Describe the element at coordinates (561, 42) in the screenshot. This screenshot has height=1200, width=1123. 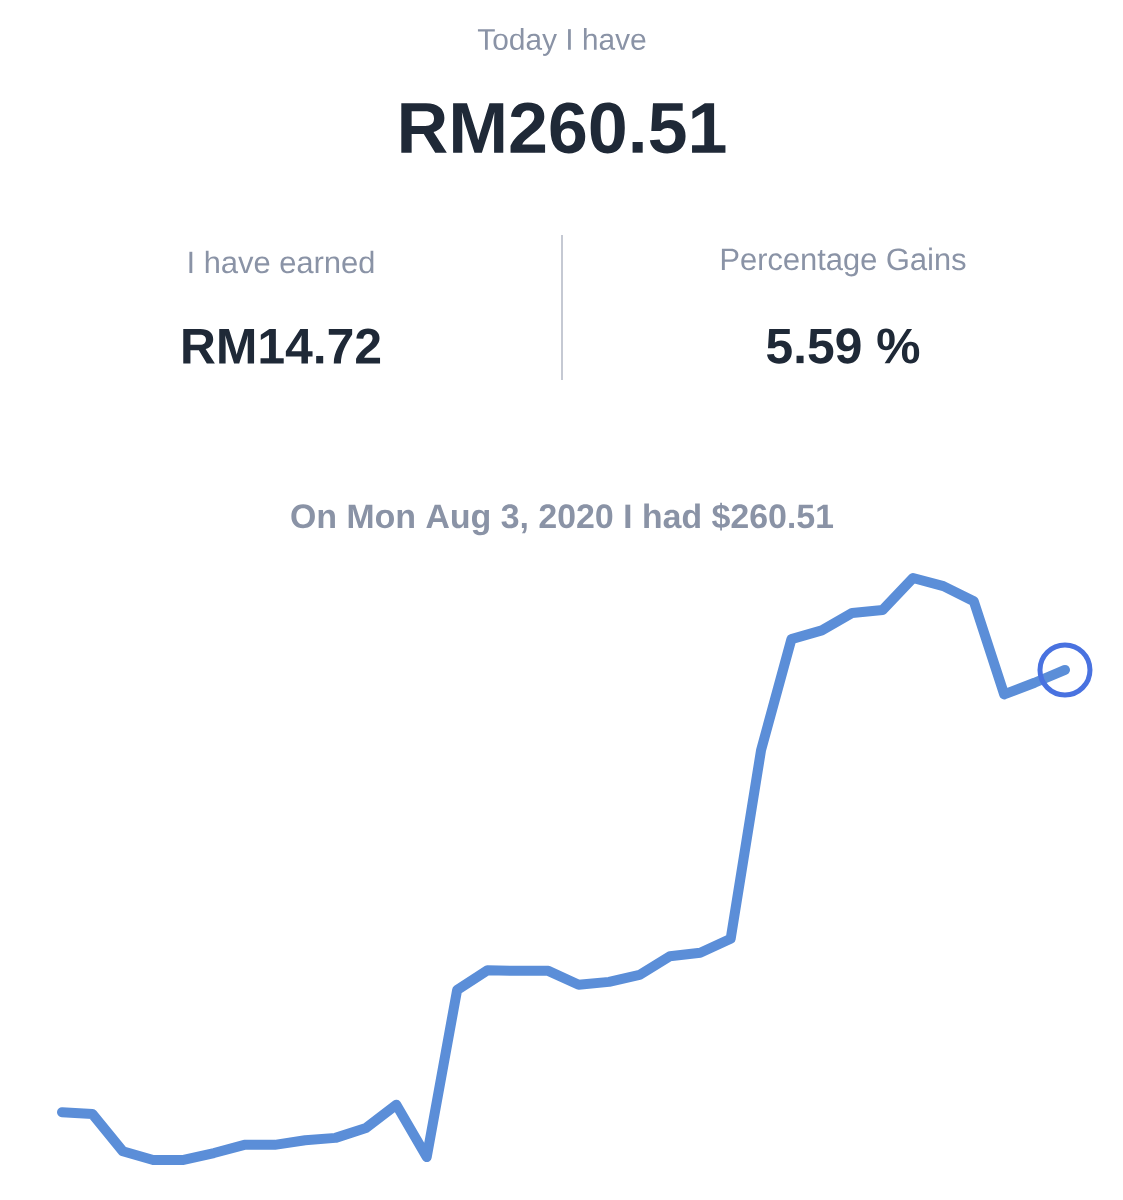
I see `text: Today I have` at that location.